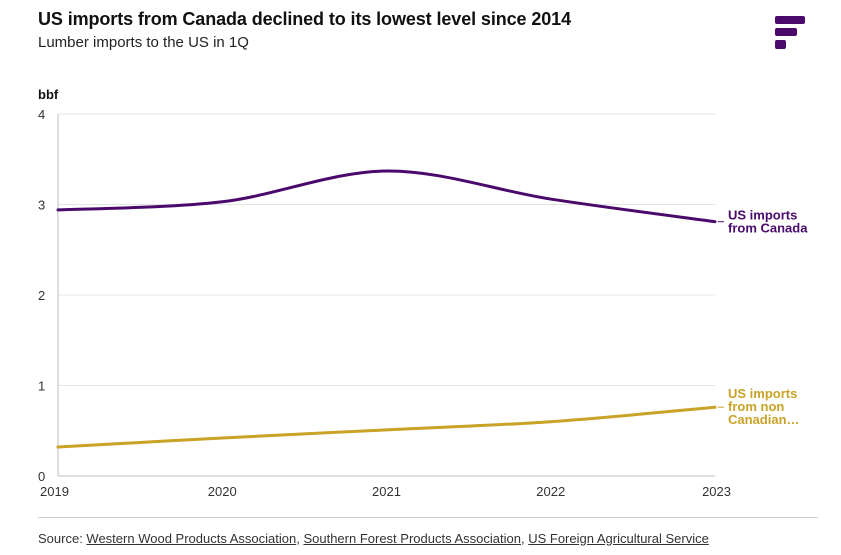 This screenshot has width=841, height=555. What do you see at coordinates (386, 491) in the screenshot?
I see `x-tick-label: 2021` at bounding box center [386, 491].